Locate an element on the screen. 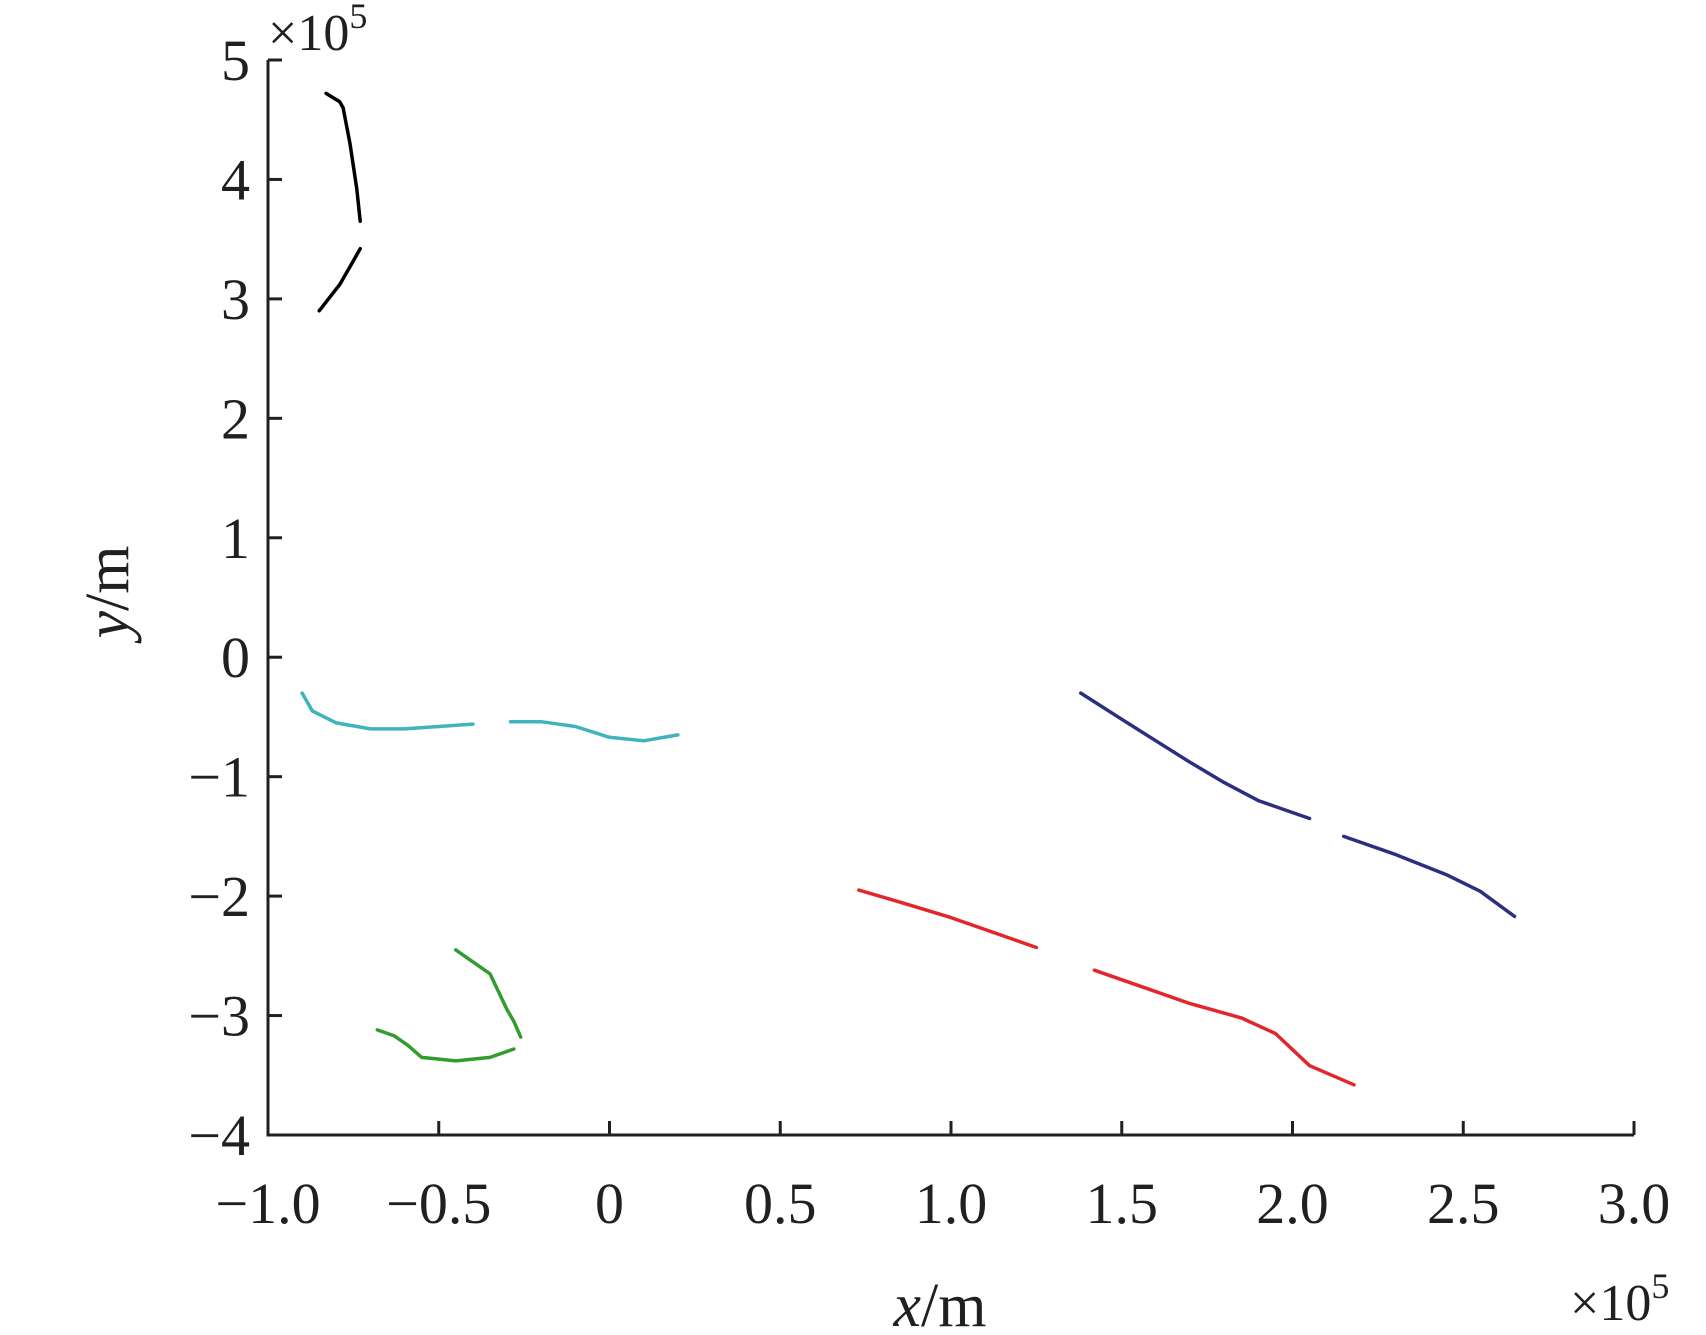 The height and width of the screenshot is (1335, 1706). x-tick-label: 1.0 is located at coordinates (951, 1203).